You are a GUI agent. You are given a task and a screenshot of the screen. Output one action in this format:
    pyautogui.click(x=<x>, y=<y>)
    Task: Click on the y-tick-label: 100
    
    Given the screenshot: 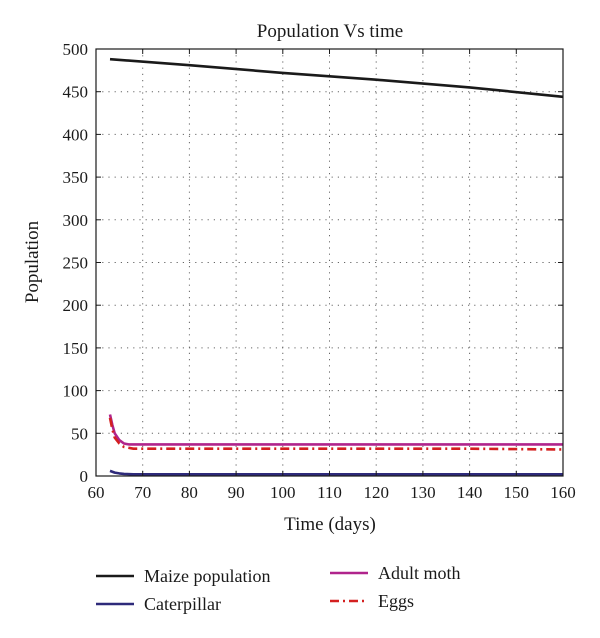 What is the action you would take?
    pyautogui.click(x=76, y=391)
    